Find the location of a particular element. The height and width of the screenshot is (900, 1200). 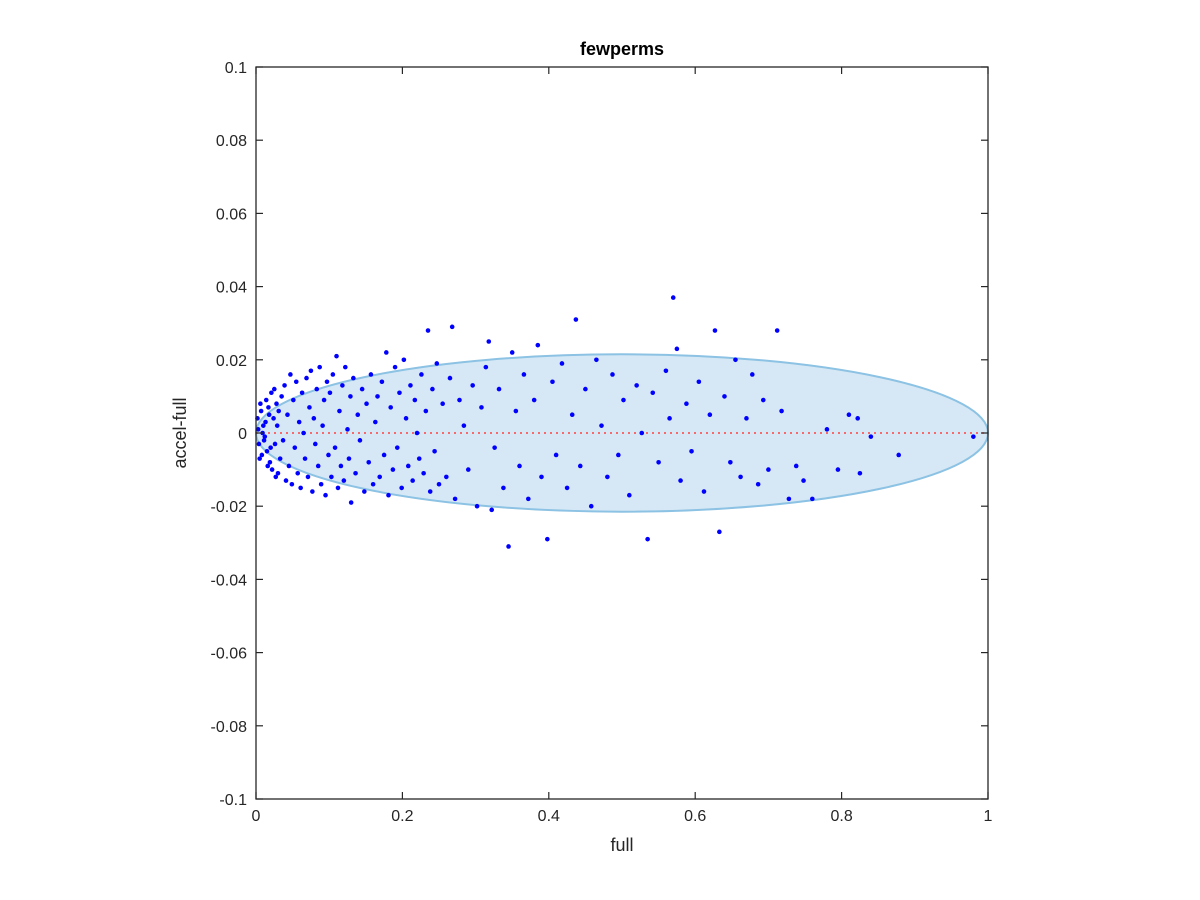

x-axis-label: full is located at coordinates (621, 845).